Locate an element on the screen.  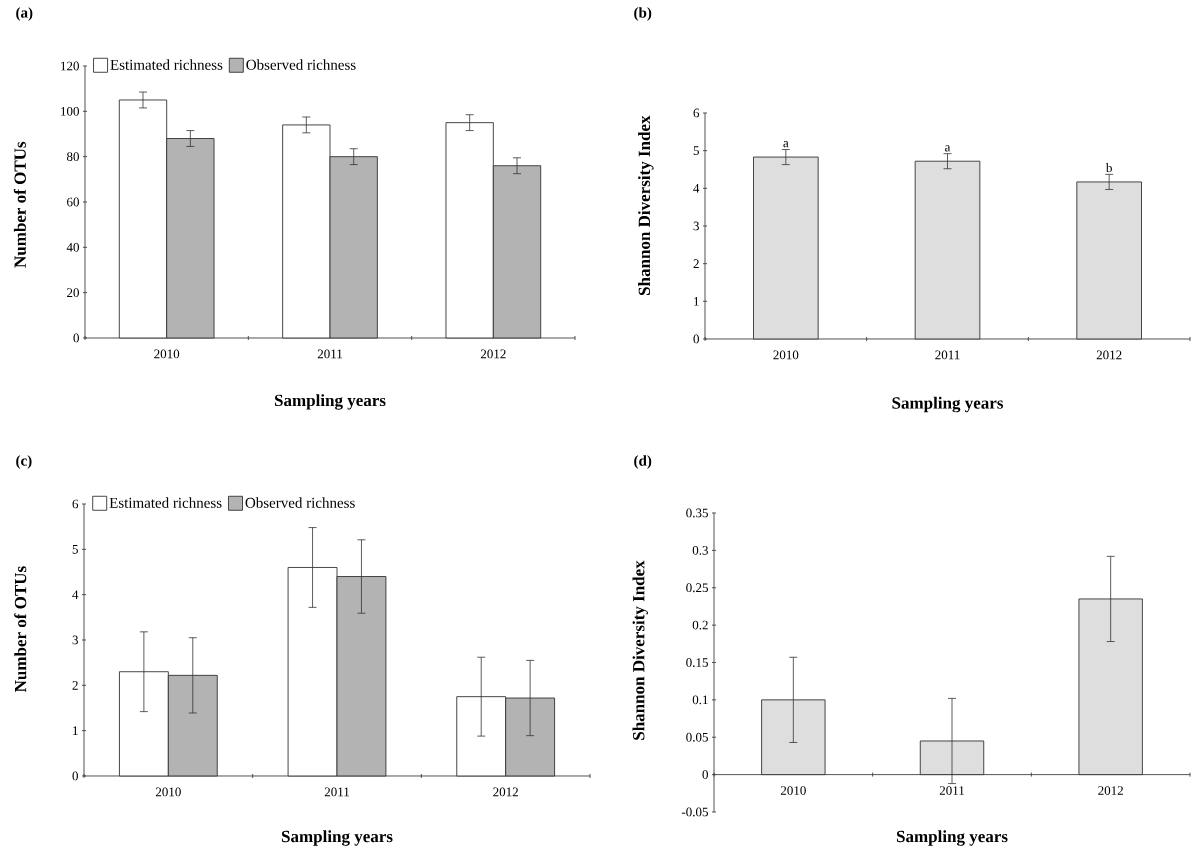
y-tick-label: 80 is located at coordinates (72, 156).